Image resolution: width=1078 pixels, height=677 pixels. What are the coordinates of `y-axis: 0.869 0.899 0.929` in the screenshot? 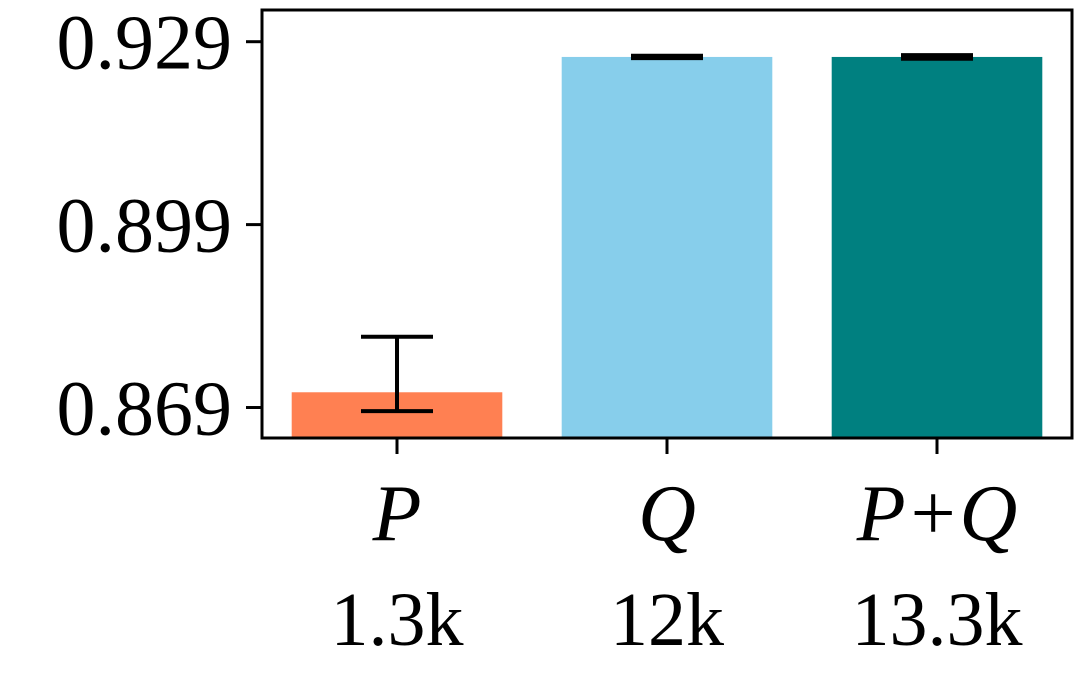 It's located at (159, 226).